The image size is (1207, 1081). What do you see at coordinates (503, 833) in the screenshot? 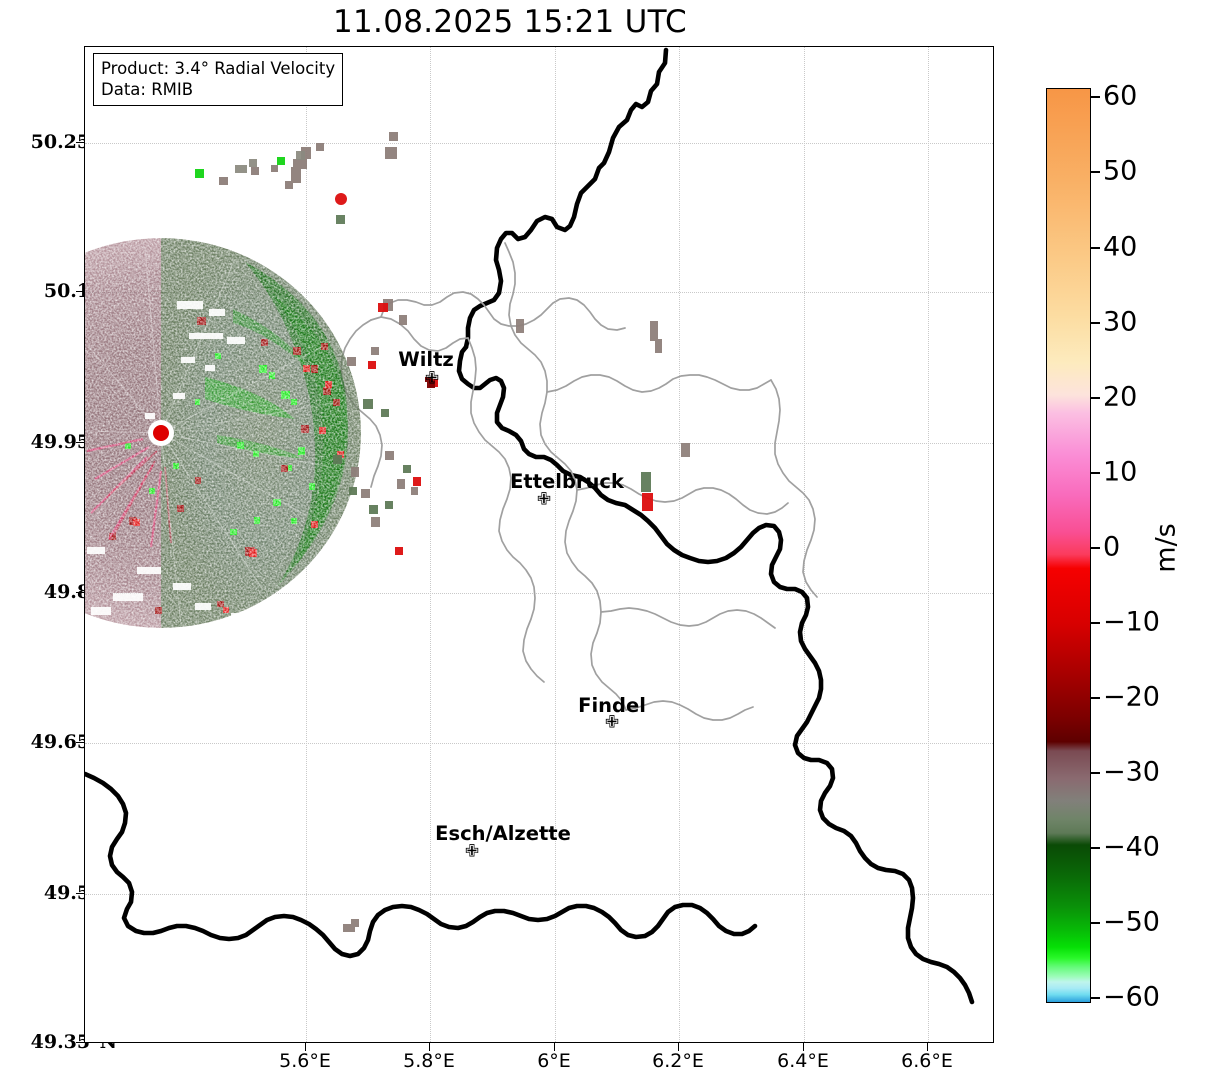
I see `city-label: Esch/Alzette` at bounding box center [503, 833].